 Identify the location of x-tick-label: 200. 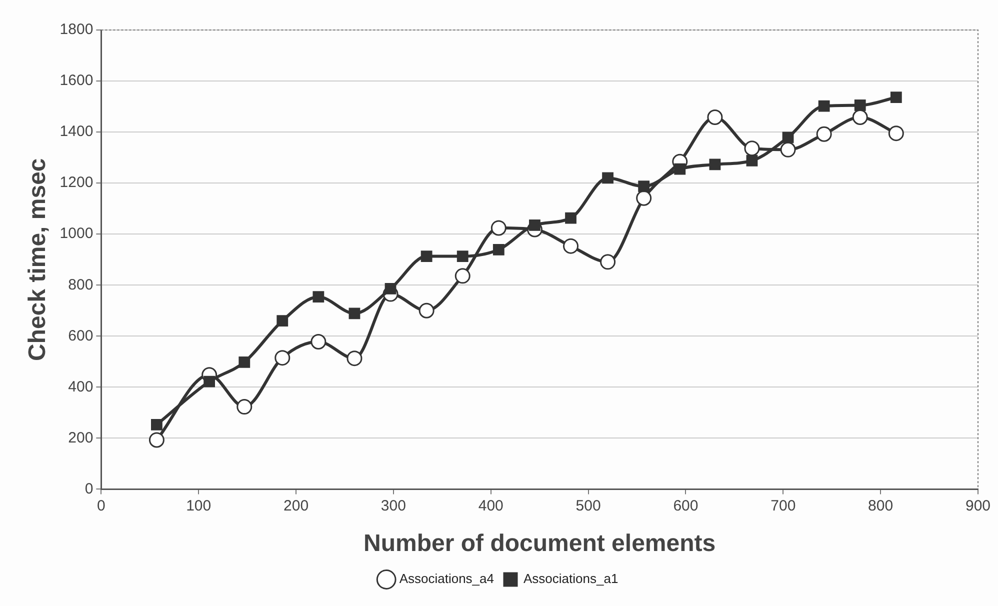
(296, 505).